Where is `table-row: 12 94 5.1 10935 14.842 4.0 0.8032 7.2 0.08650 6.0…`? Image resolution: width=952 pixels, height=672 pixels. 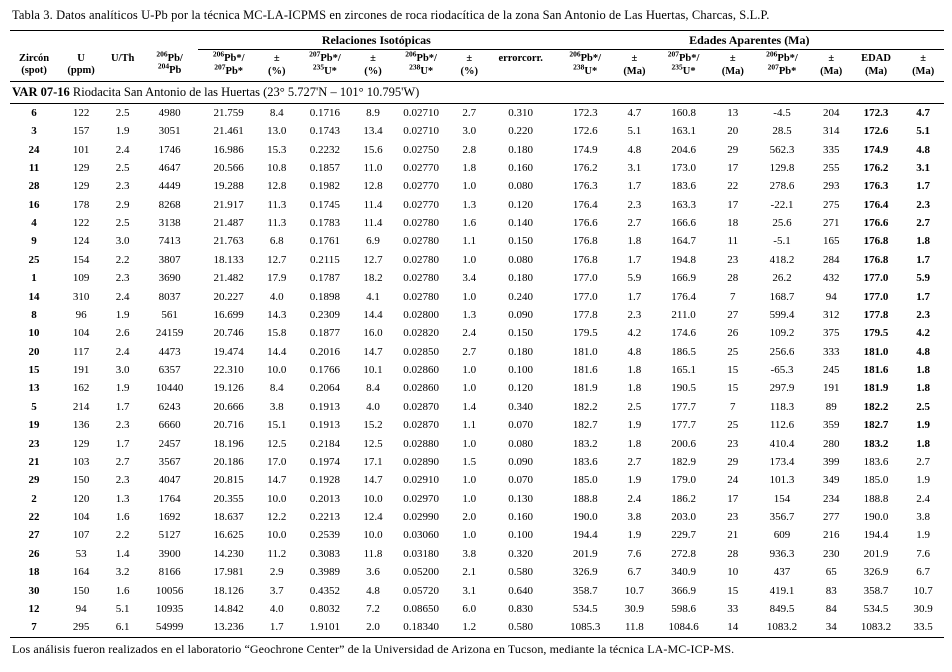
table-row: 12 94 5.1 10935 14.842 4.0 0.8032 7.2 0.08650 6.0… is located at coordinates (477, 609).